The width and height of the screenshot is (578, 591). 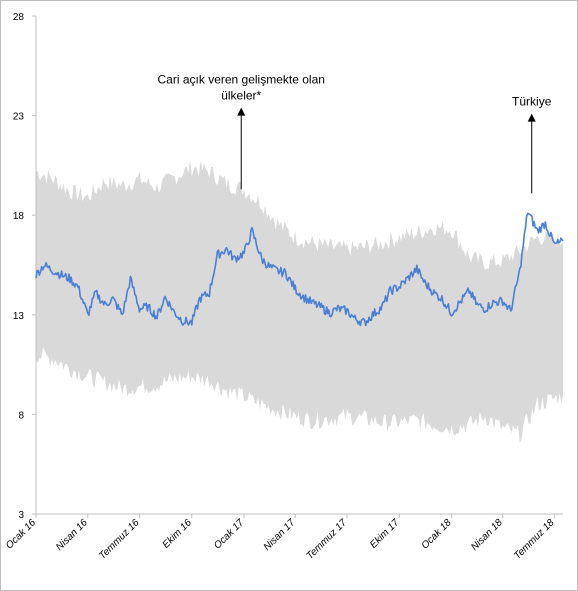 What do you see at coordinates (229, 534) in the screenshot?
I see `x-tick-label: Ocak 17` at bounding box center [229, 534].